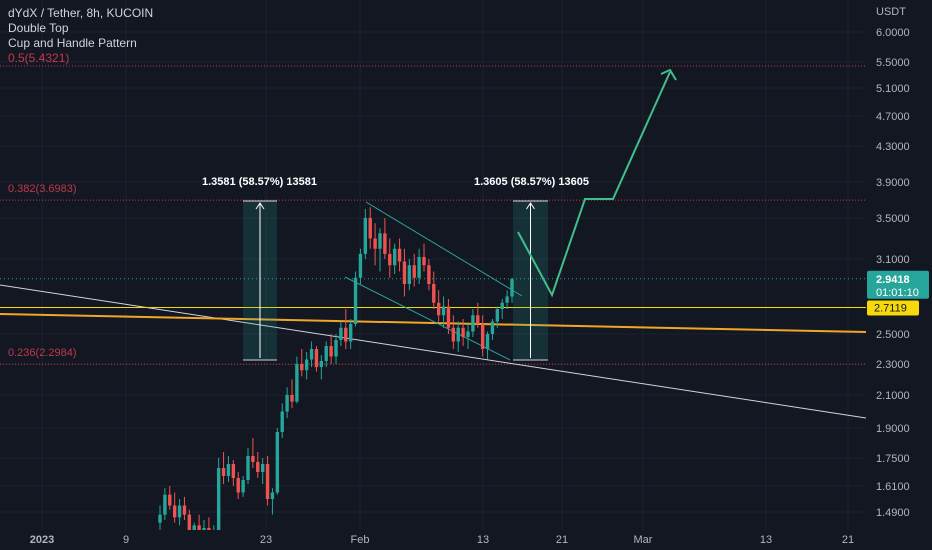  Describe the element at coordinates (893, 365) in the screenshot. I see `price-tick-label: 2.3000` at that location.